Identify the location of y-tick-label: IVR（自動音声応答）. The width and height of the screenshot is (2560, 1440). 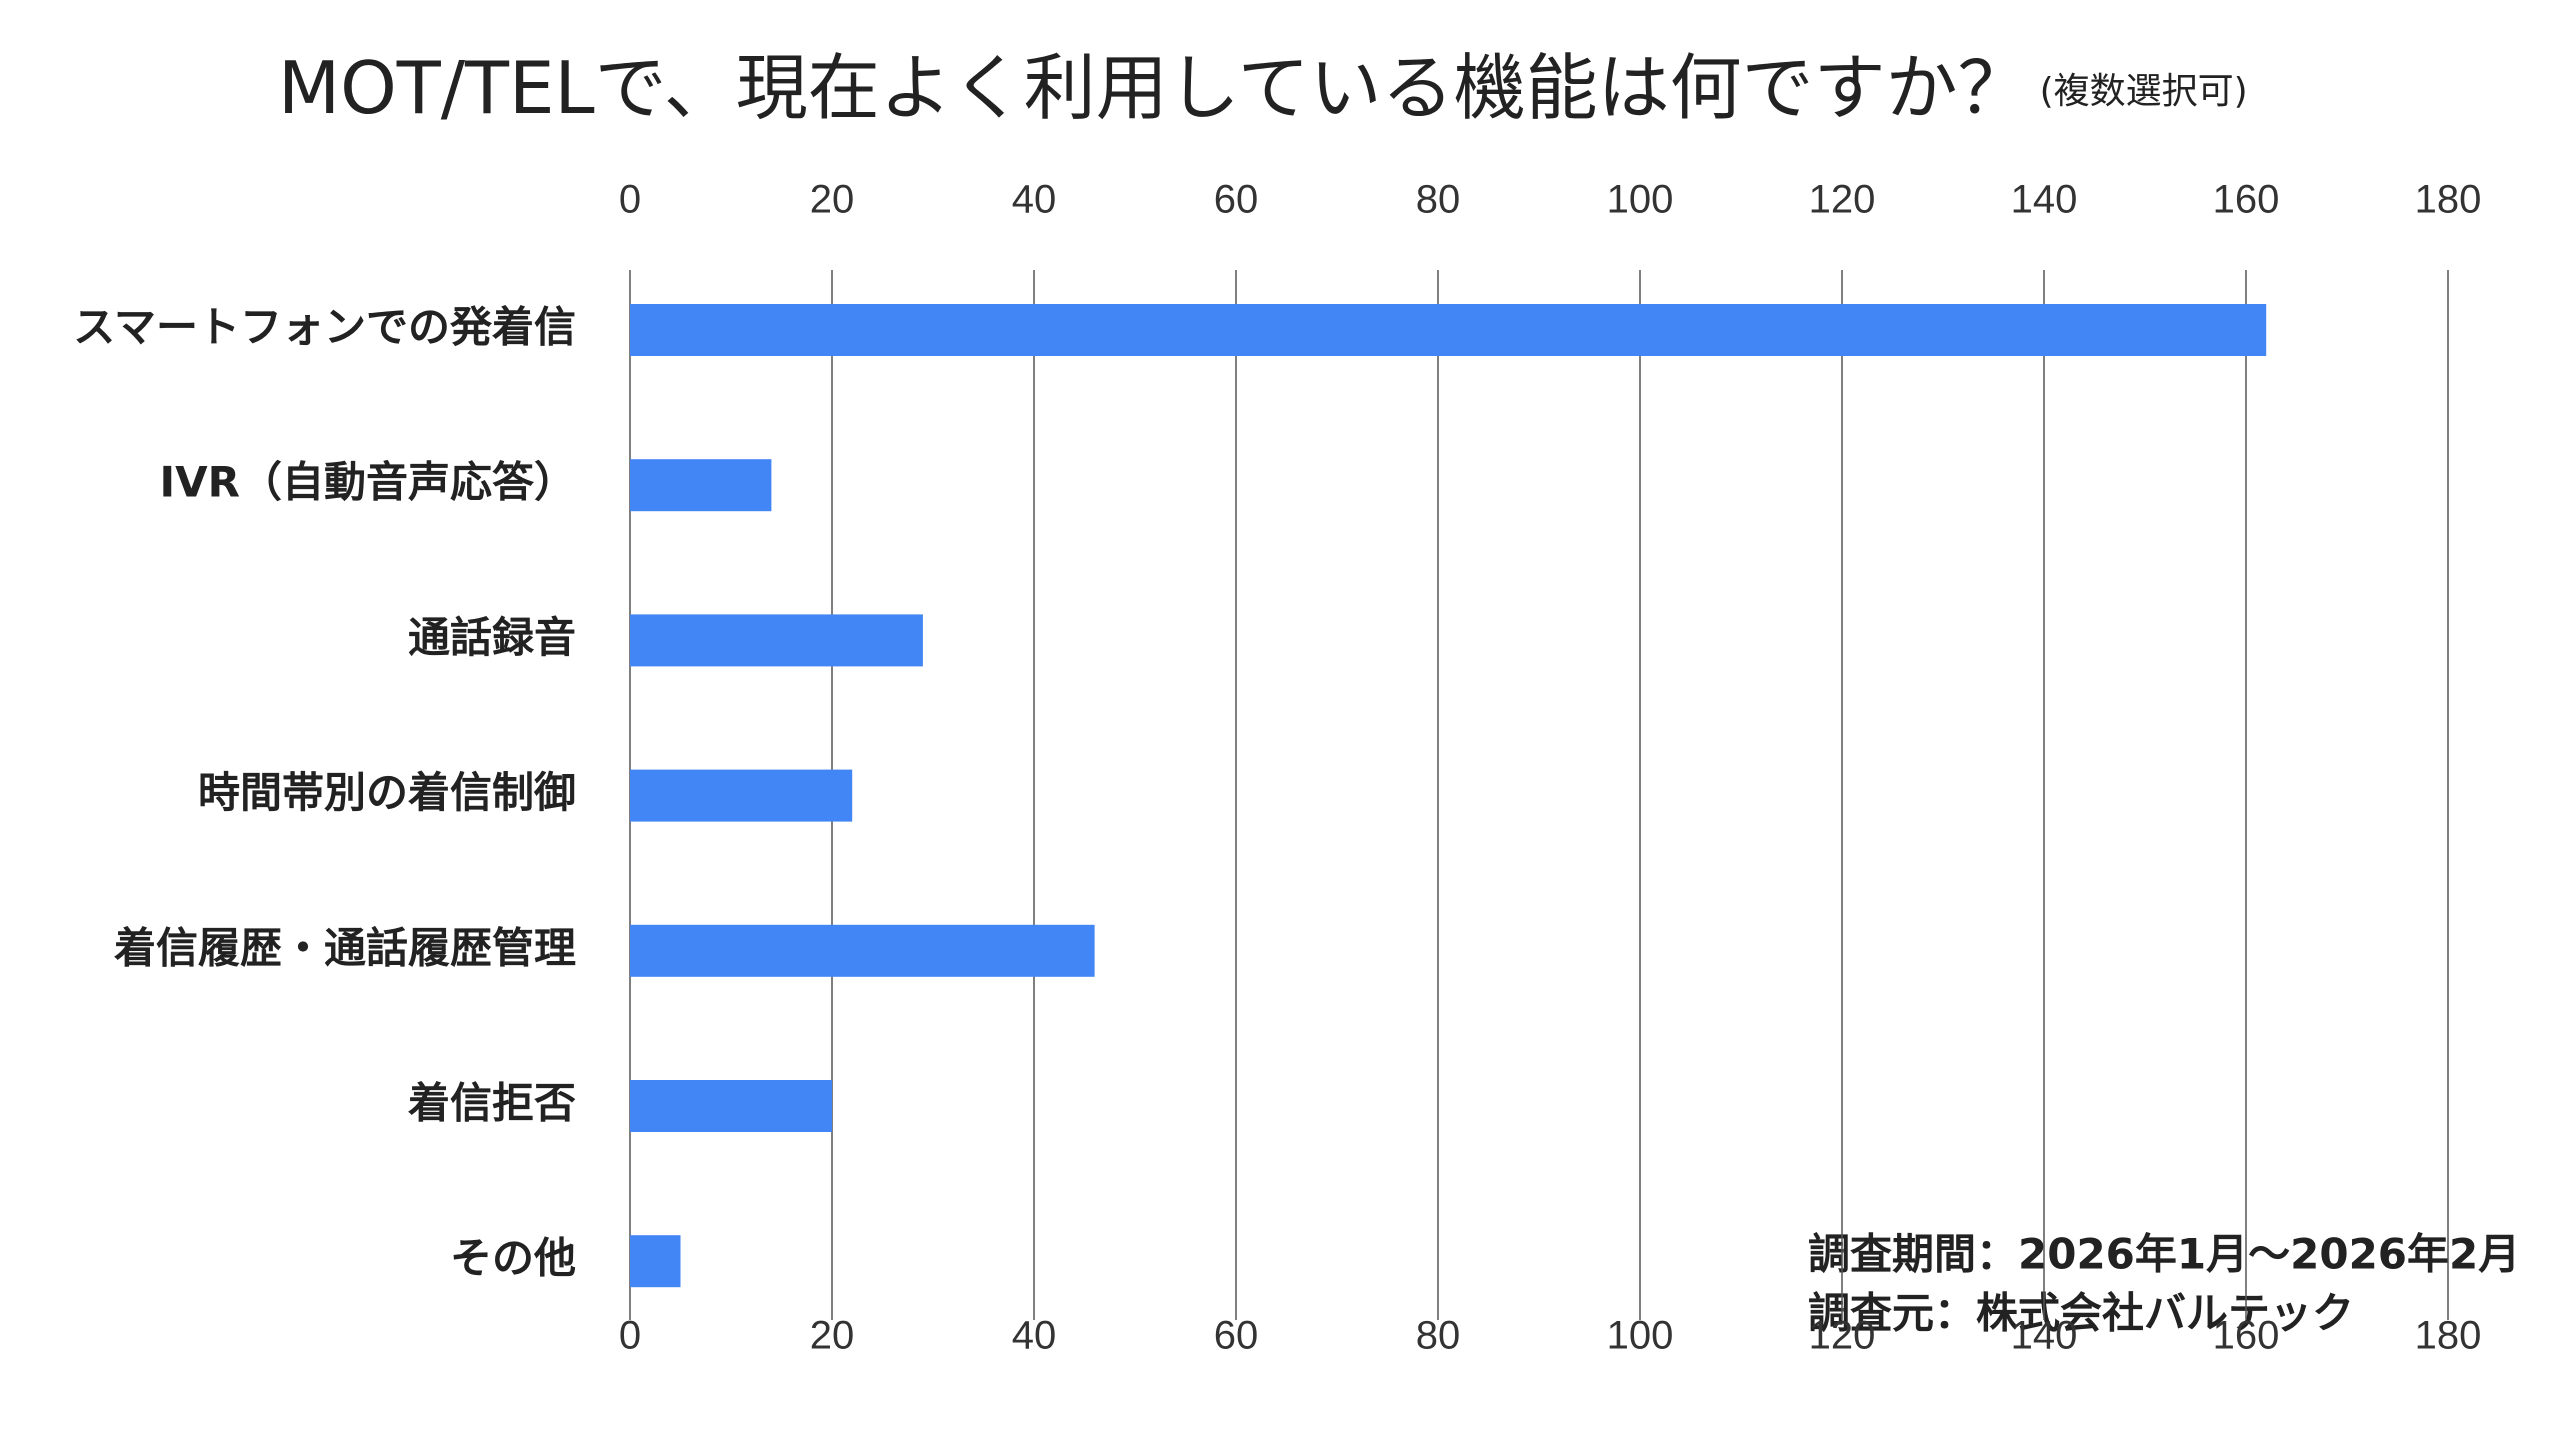
(368, 482).